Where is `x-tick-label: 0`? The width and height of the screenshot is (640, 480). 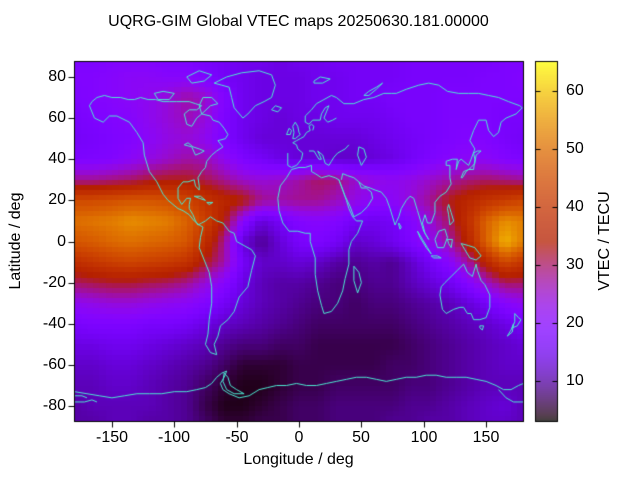 x-tick-label: 0 is located at coordinates (299, 437).